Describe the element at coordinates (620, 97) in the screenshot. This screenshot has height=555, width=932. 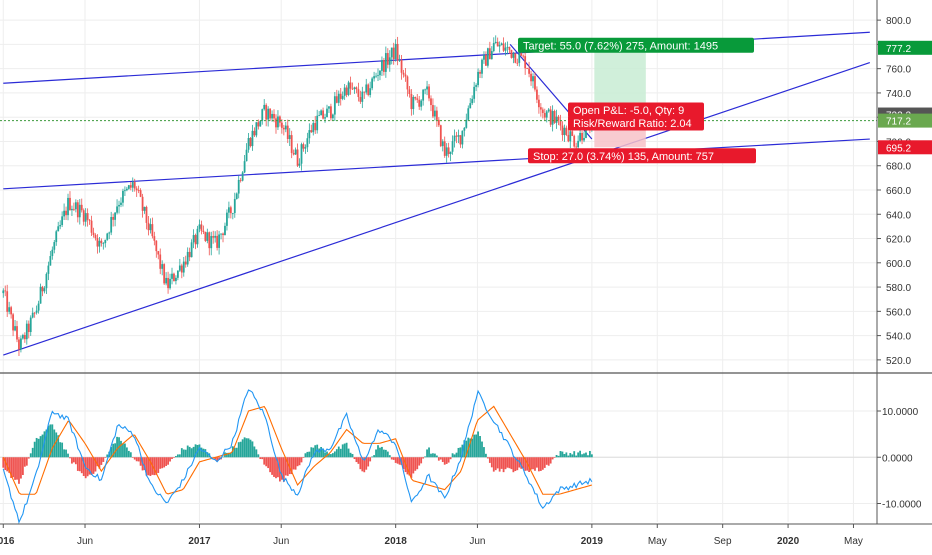
I see `long-position-tool` at that location.